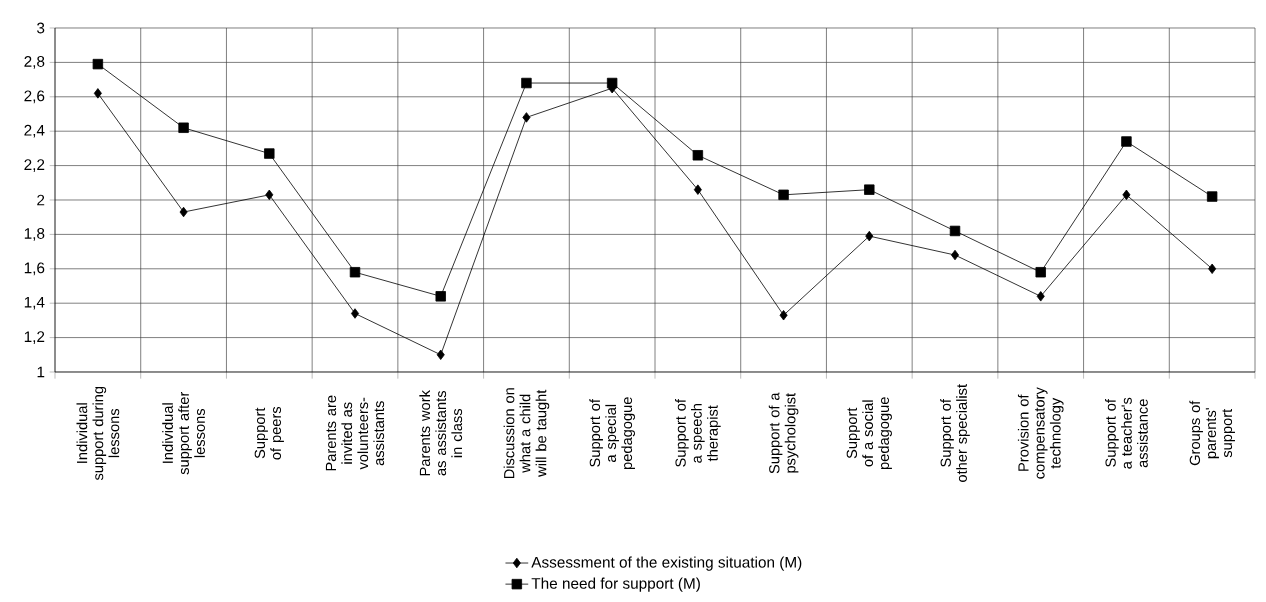  Describe the element at coordinates (34, 234) in the screenshot. I see `y-tick-label: 1,8` at that location.